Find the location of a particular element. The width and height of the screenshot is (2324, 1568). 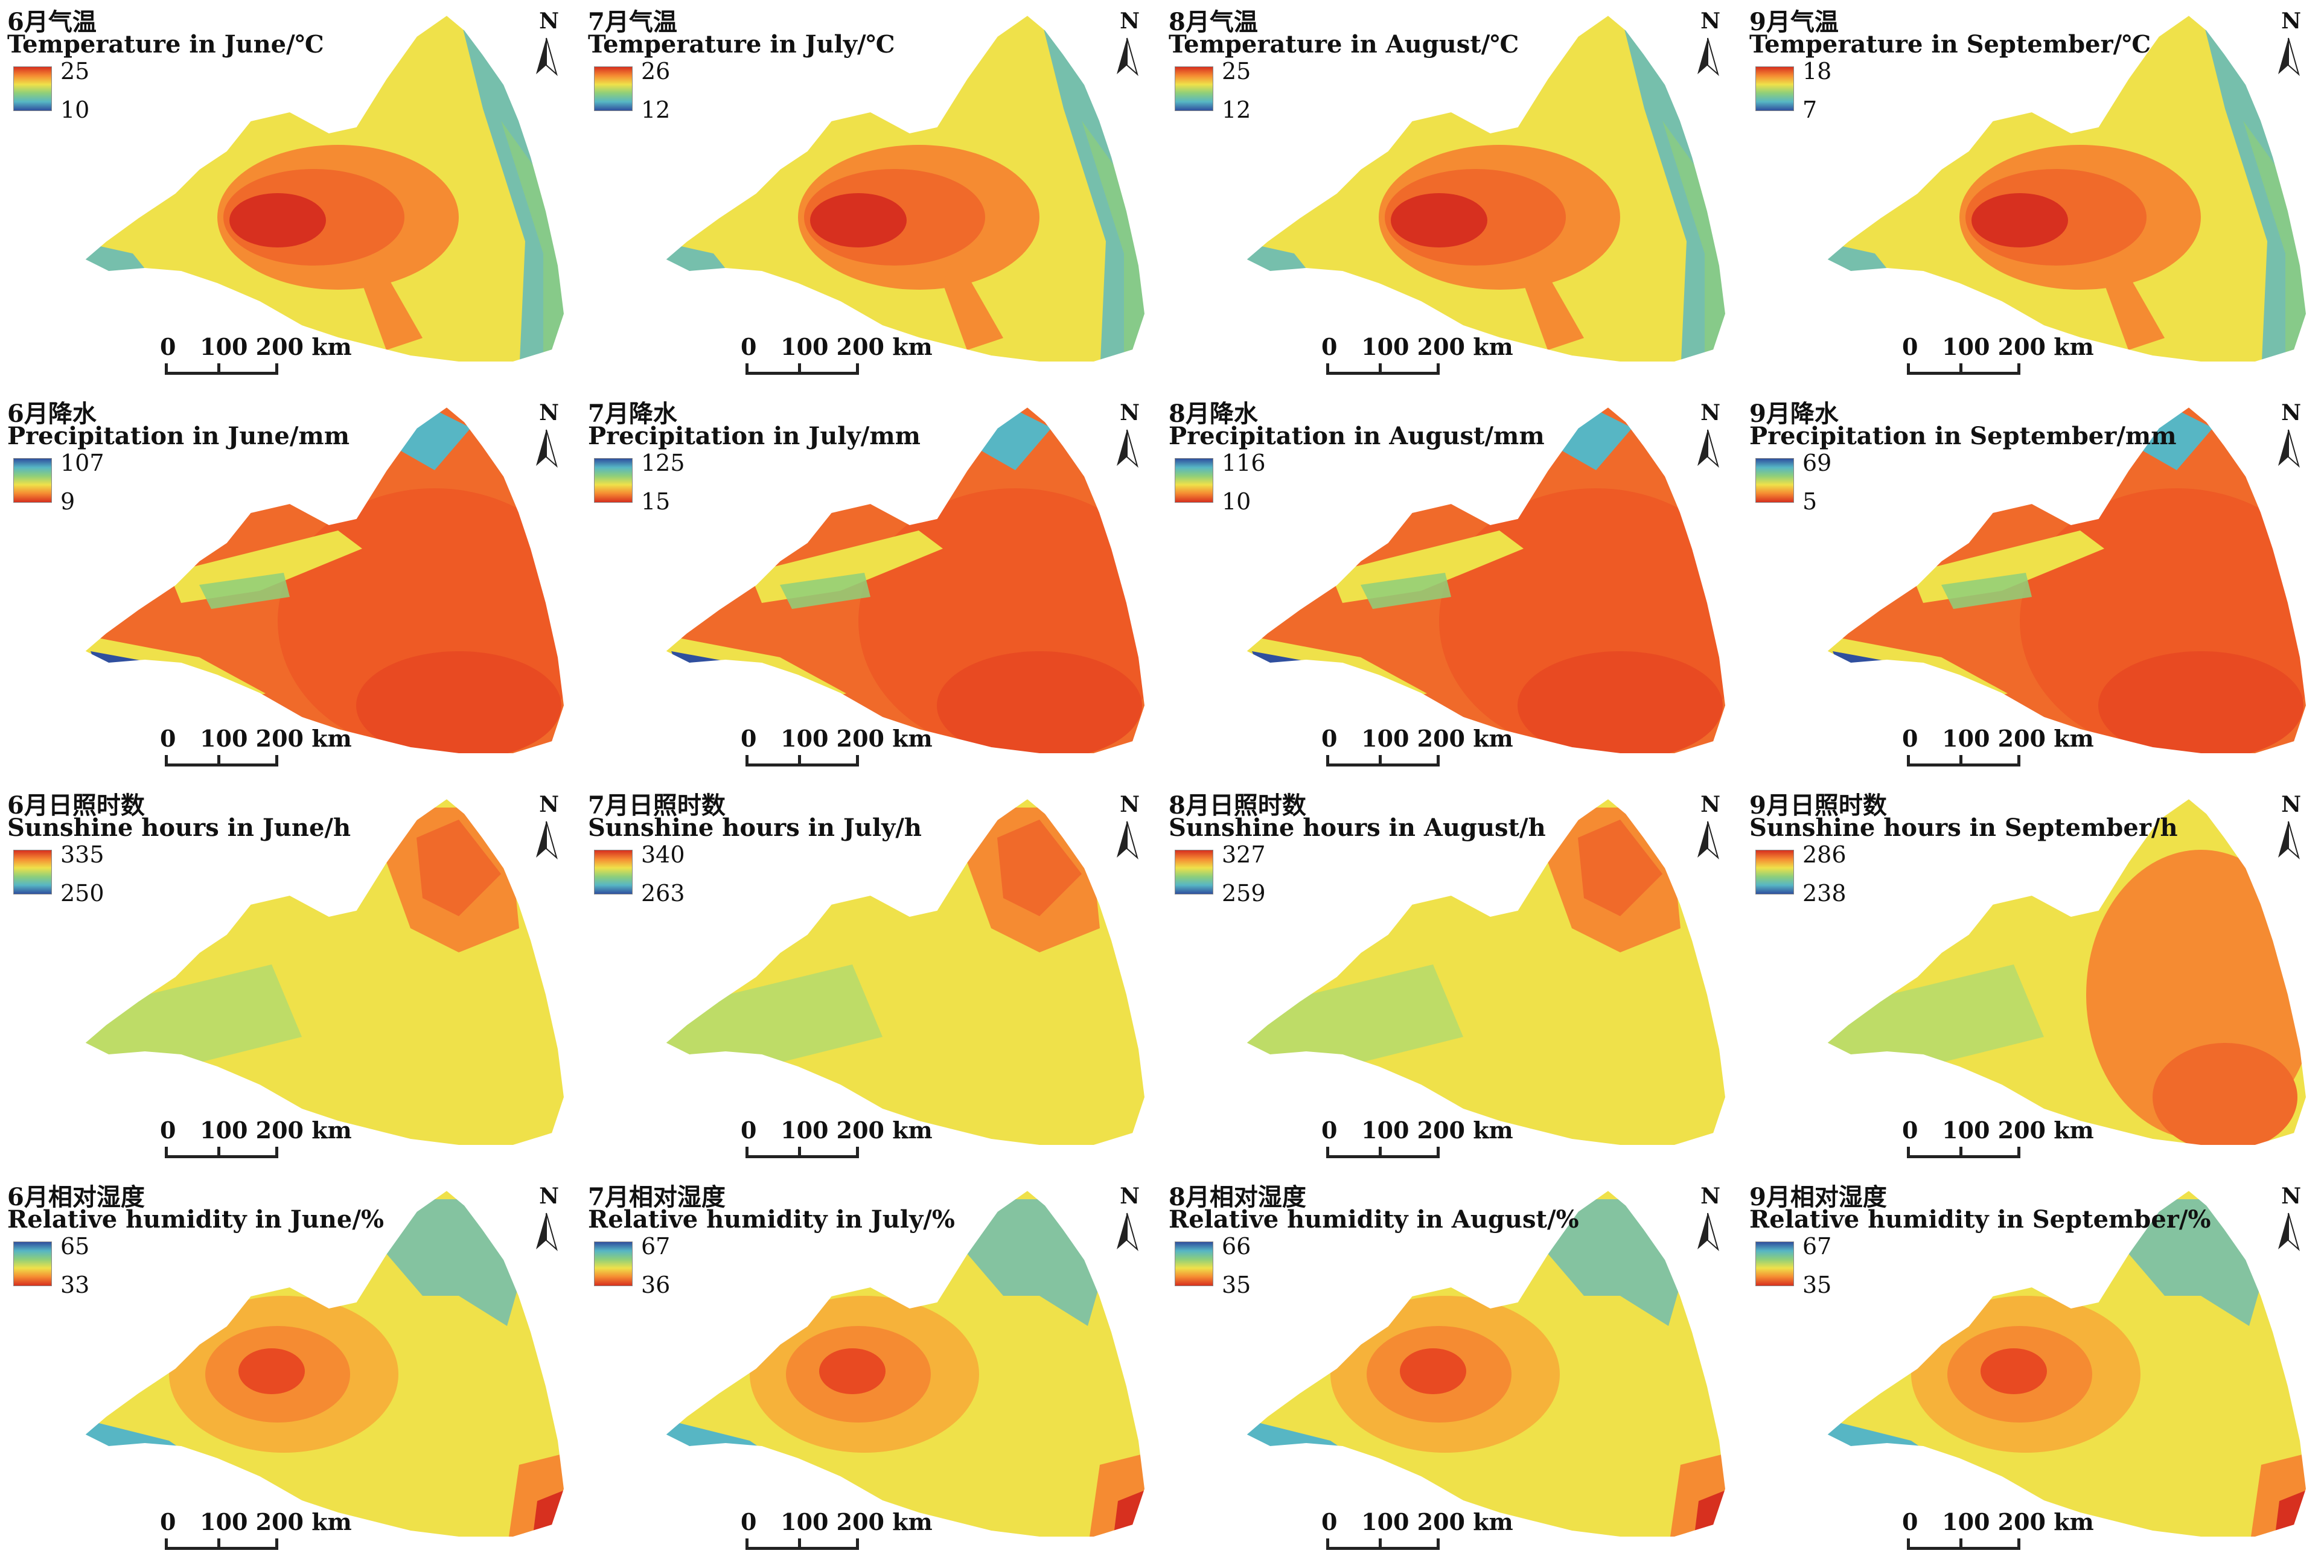

panel-title-en: Temperature in July/℃ is located at coordinates (741, 44).